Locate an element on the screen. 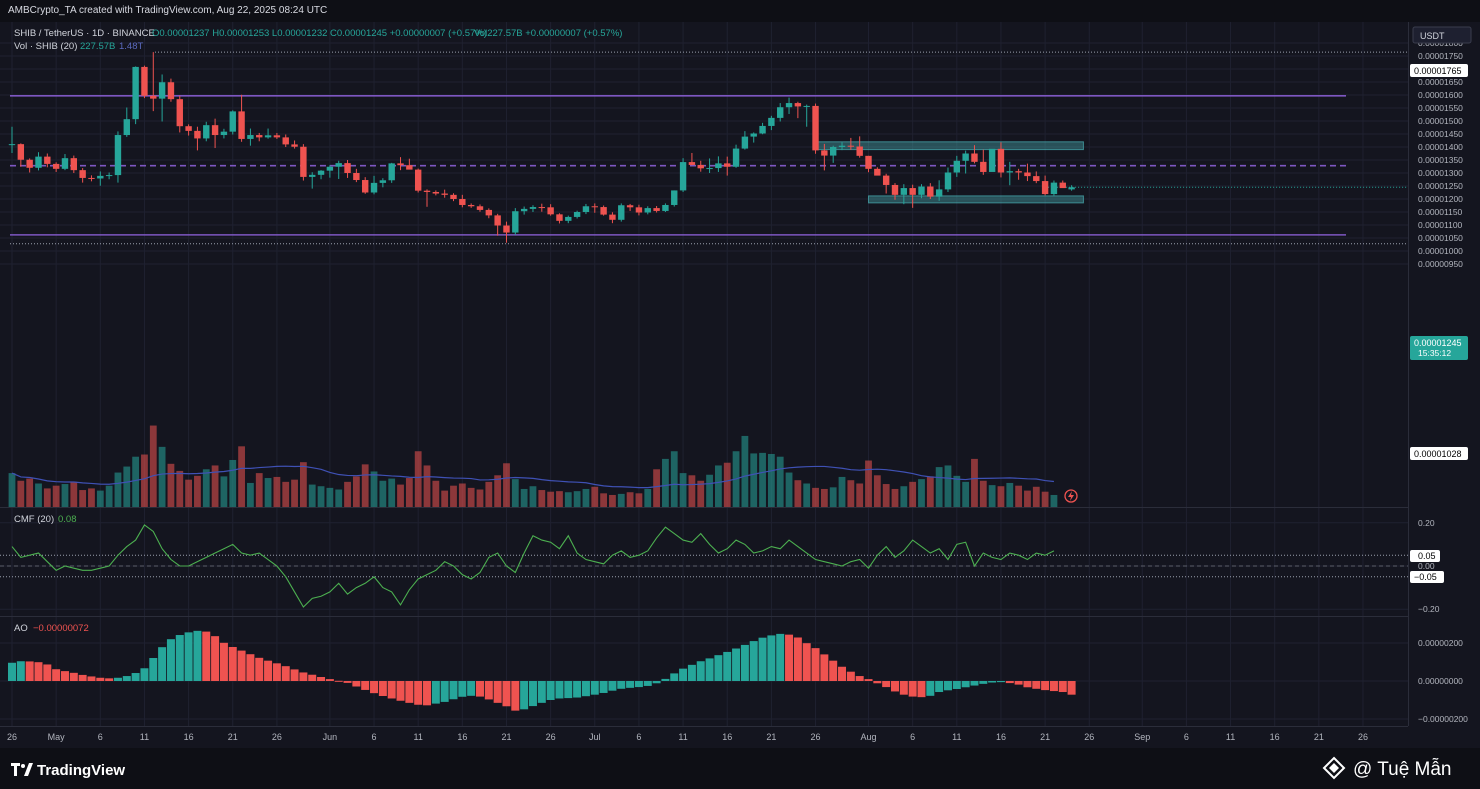 Image resolution: width=1480 pixels, height=789 pixels. time-axis-tick: 26 is located at coordinates (1089, 737).